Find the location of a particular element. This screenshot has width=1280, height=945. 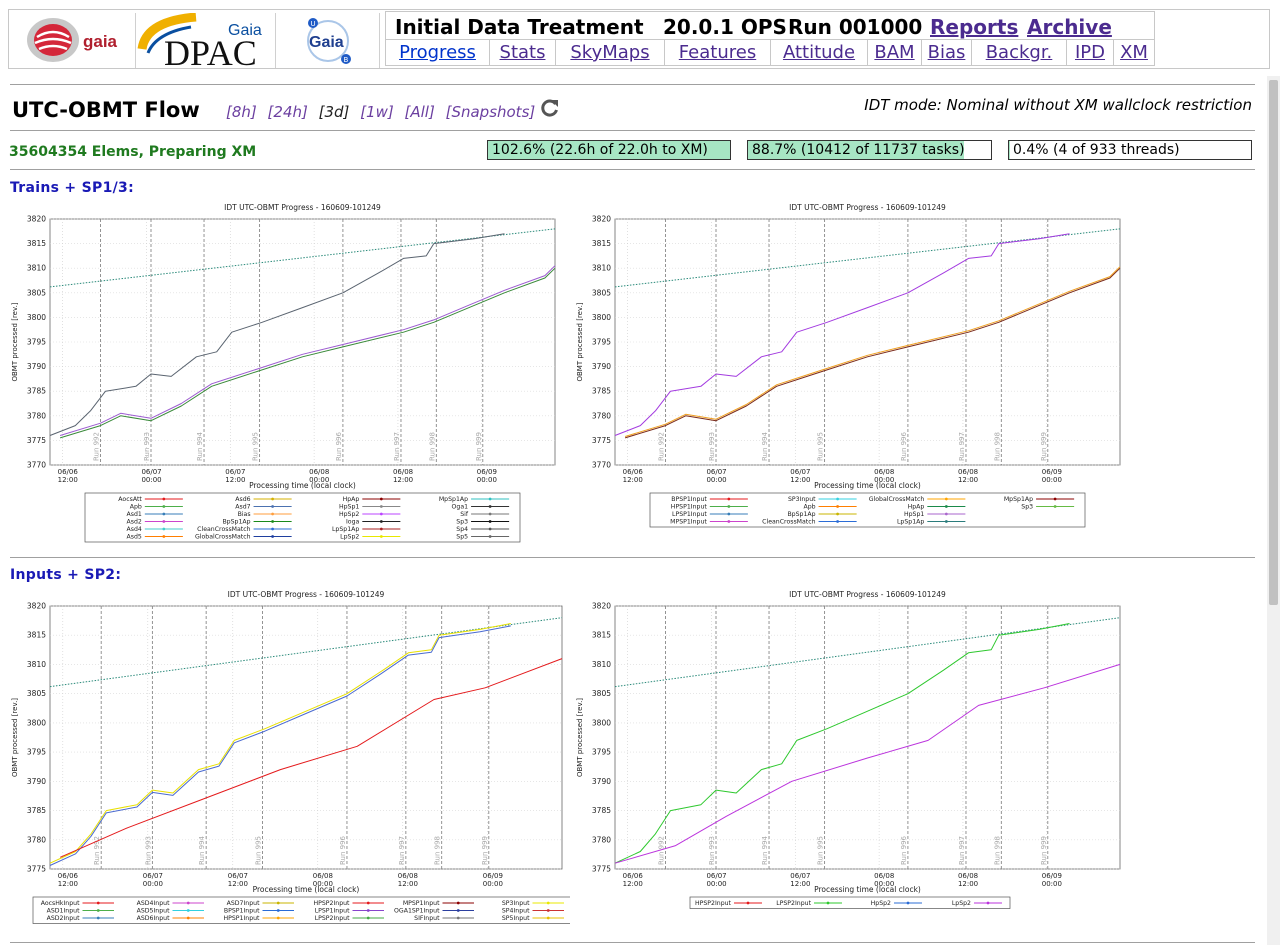

xm-time-progress-bar: 102.6% (22.6h of 22.0h to XM) is located at coordinates (609, 150).